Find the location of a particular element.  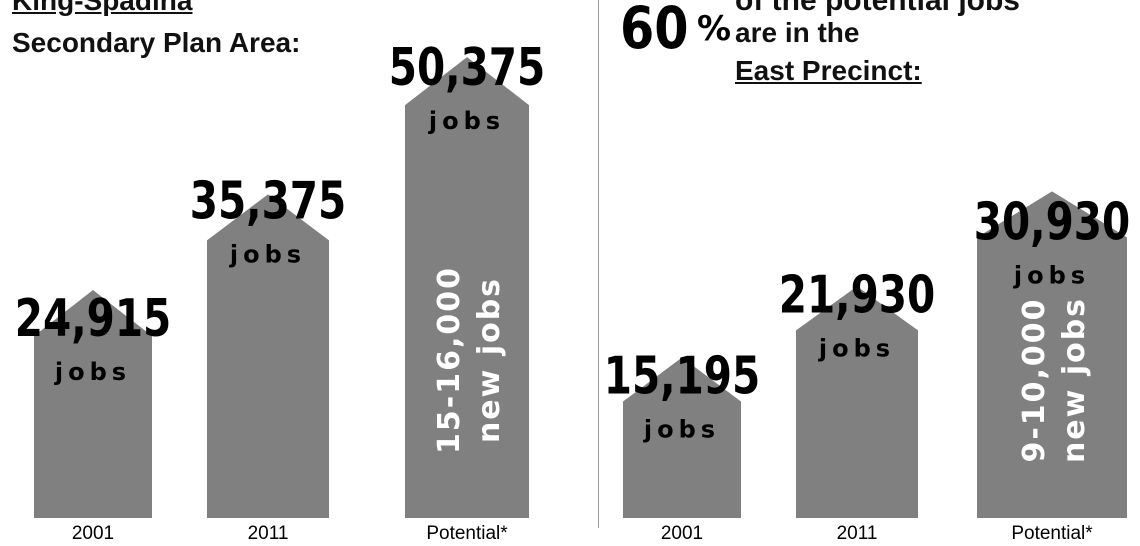

left-title-line1: King-Spadina is located at coordinates (102, 8).